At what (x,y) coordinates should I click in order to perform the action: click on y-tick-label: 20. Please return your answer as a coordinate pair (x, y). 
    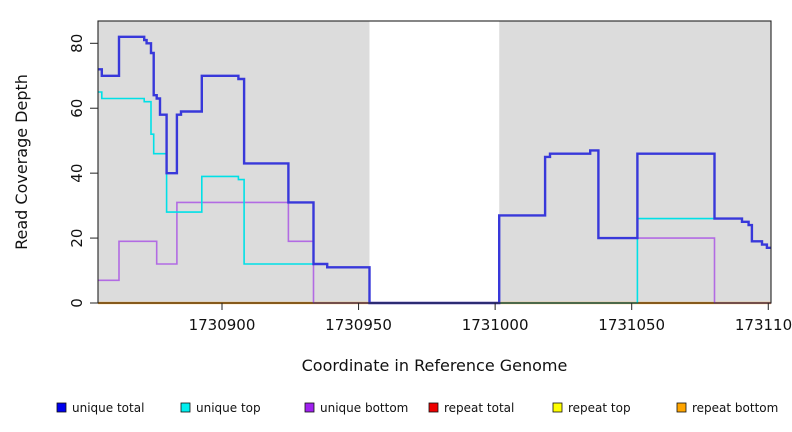
    Looking at the image, I should click on (77, 238).